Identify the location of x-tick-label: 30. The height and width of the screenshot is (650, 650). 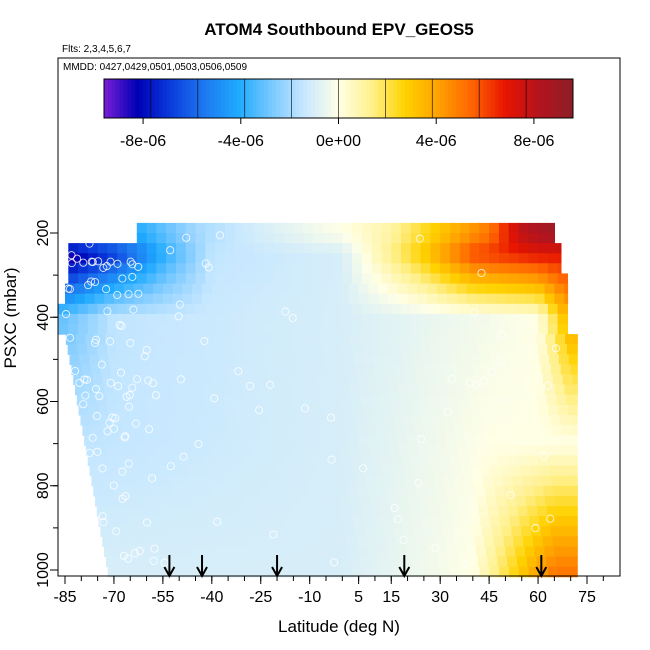
(440, 597).